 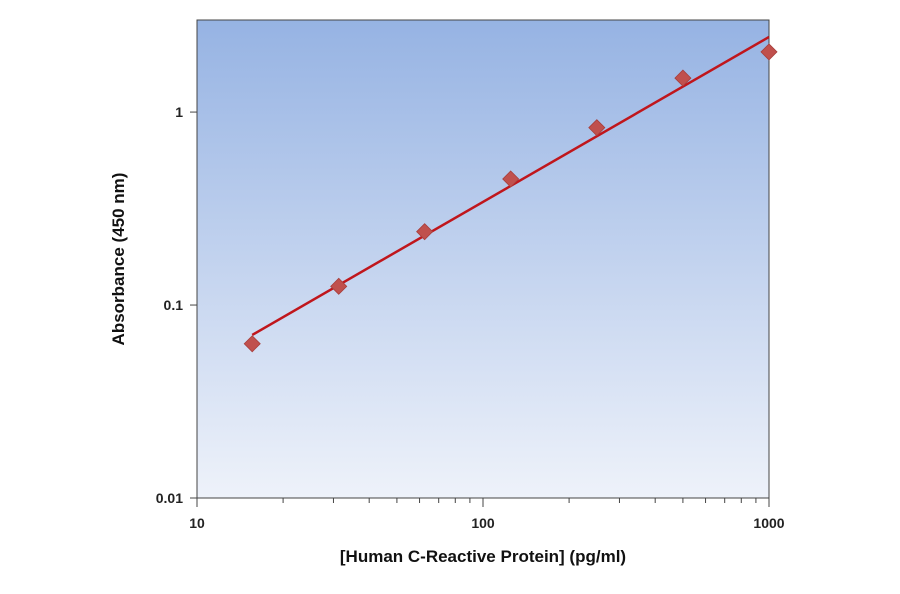 I want to click on x-axis-ticks: 10 100 1000, so click(x=487, y=514).